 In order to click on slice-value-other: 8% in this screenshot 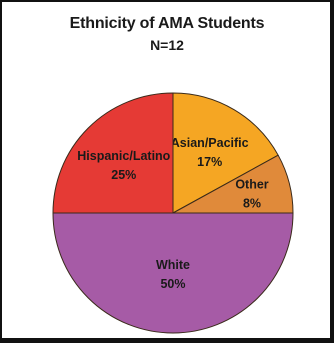, I will do `click(252, 204)`.